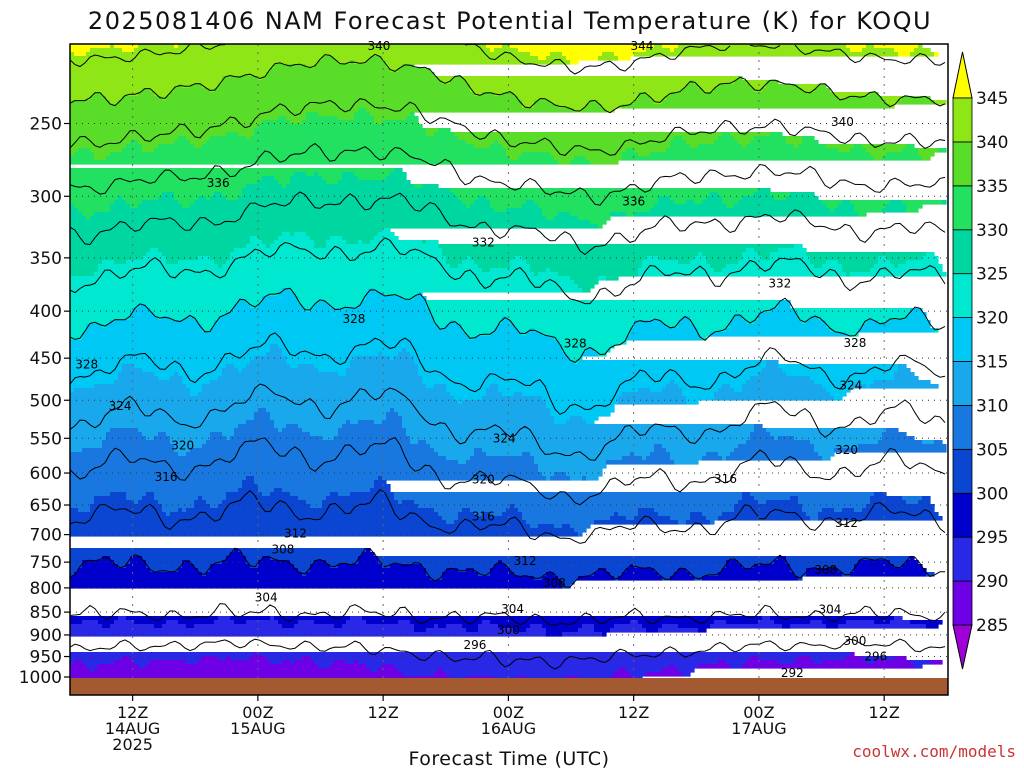  What do you see at coordinates (525, 561) in the screenshot?
I see `contour-label: 312` at bounding box center [525, 561].